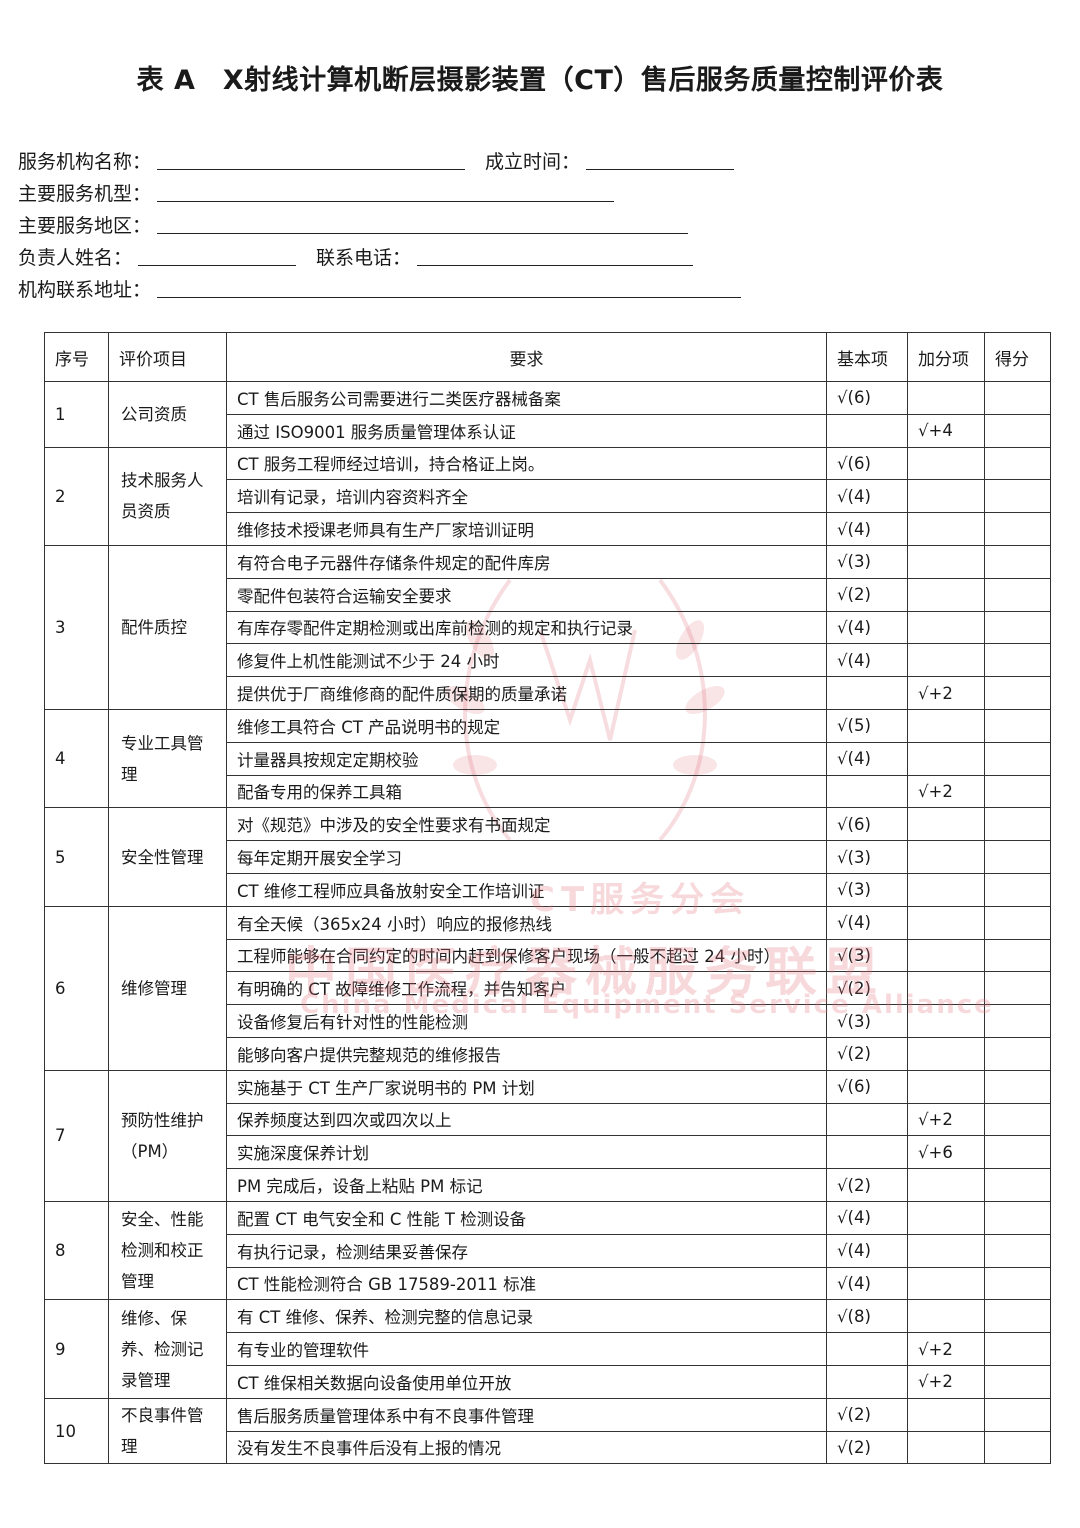 Image resolution: width=1080 pixels, height=1528 pixels. Describe the element at coordinates (167, 758) in the screenshot. I see `item-name: 专业工具管理` at that location.